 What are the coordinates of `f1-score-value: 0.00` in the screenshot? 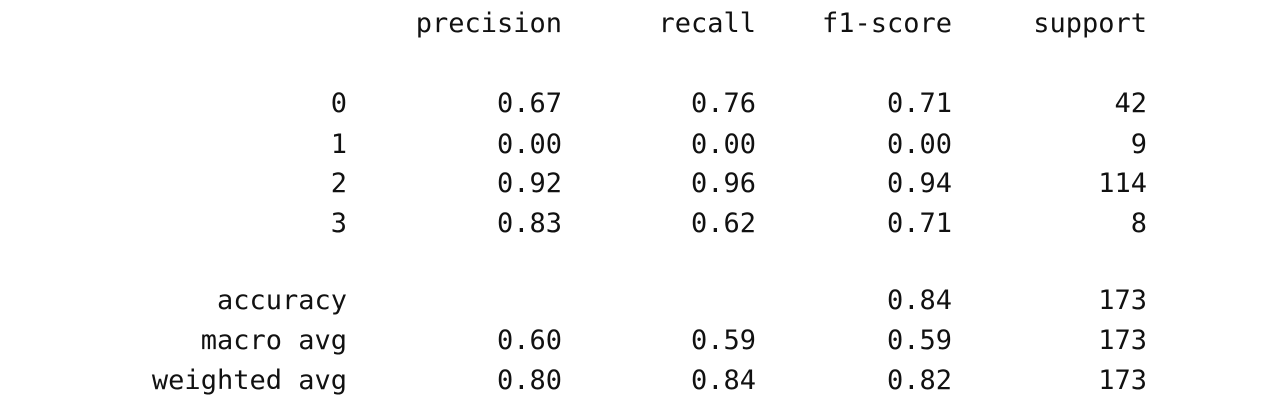 It's located at (919, 144).